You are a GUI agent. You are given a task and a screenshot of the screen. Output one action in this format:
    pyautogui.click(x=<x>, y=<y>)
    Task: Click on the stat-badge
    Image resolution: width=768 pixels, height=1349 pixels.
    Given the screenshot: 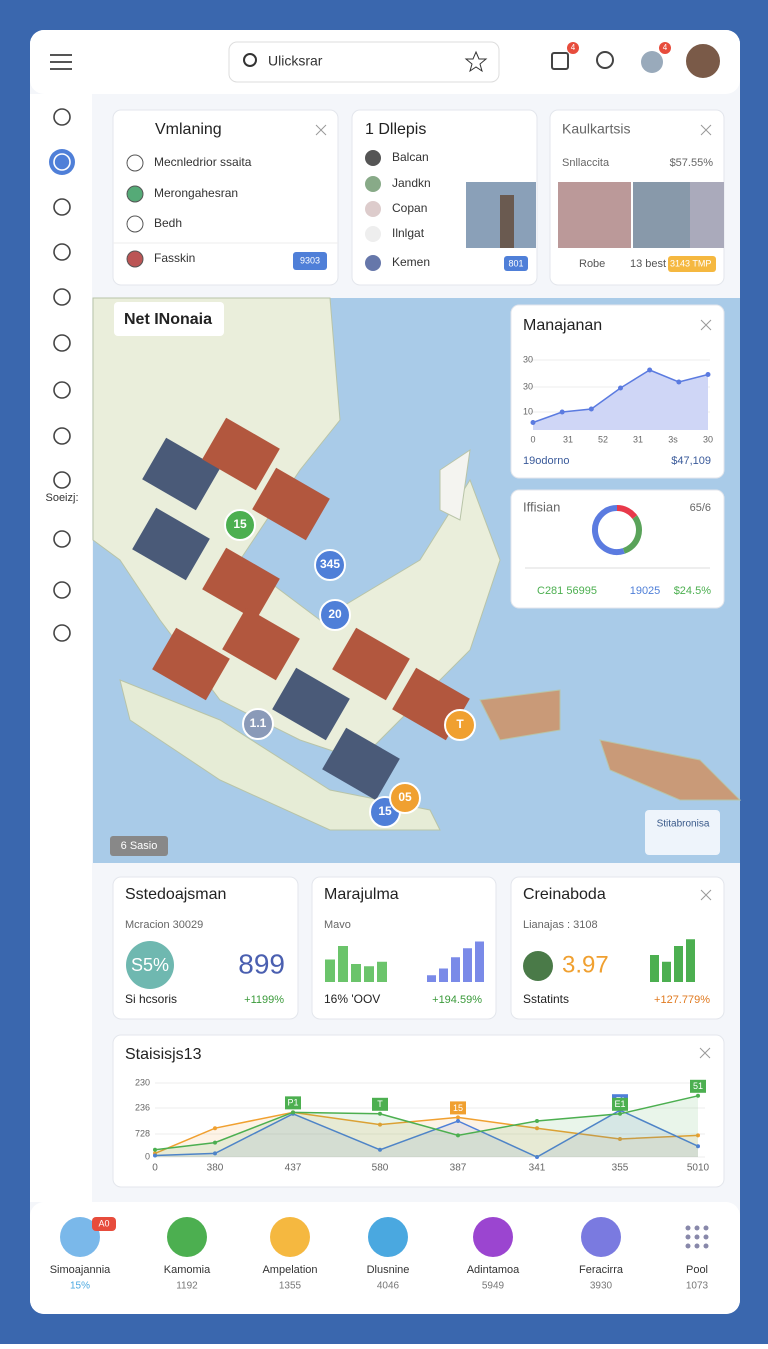 What is the action you would take?
    pyautogui.click(x=150, y=965)
    